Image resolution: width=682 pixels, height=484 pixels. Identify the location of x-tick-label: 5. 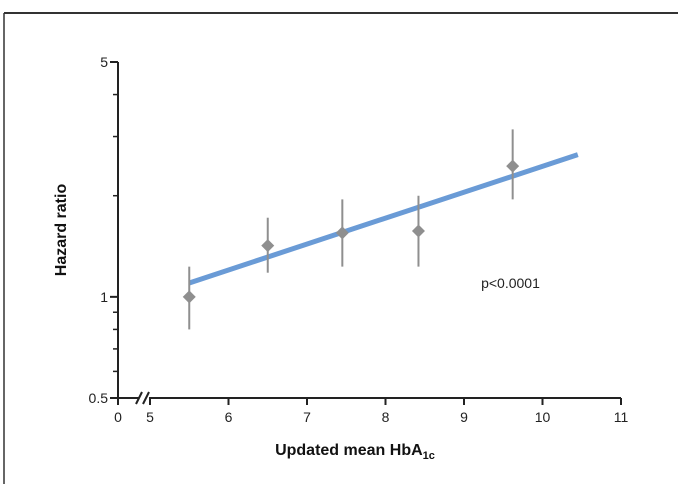
(150, 417).